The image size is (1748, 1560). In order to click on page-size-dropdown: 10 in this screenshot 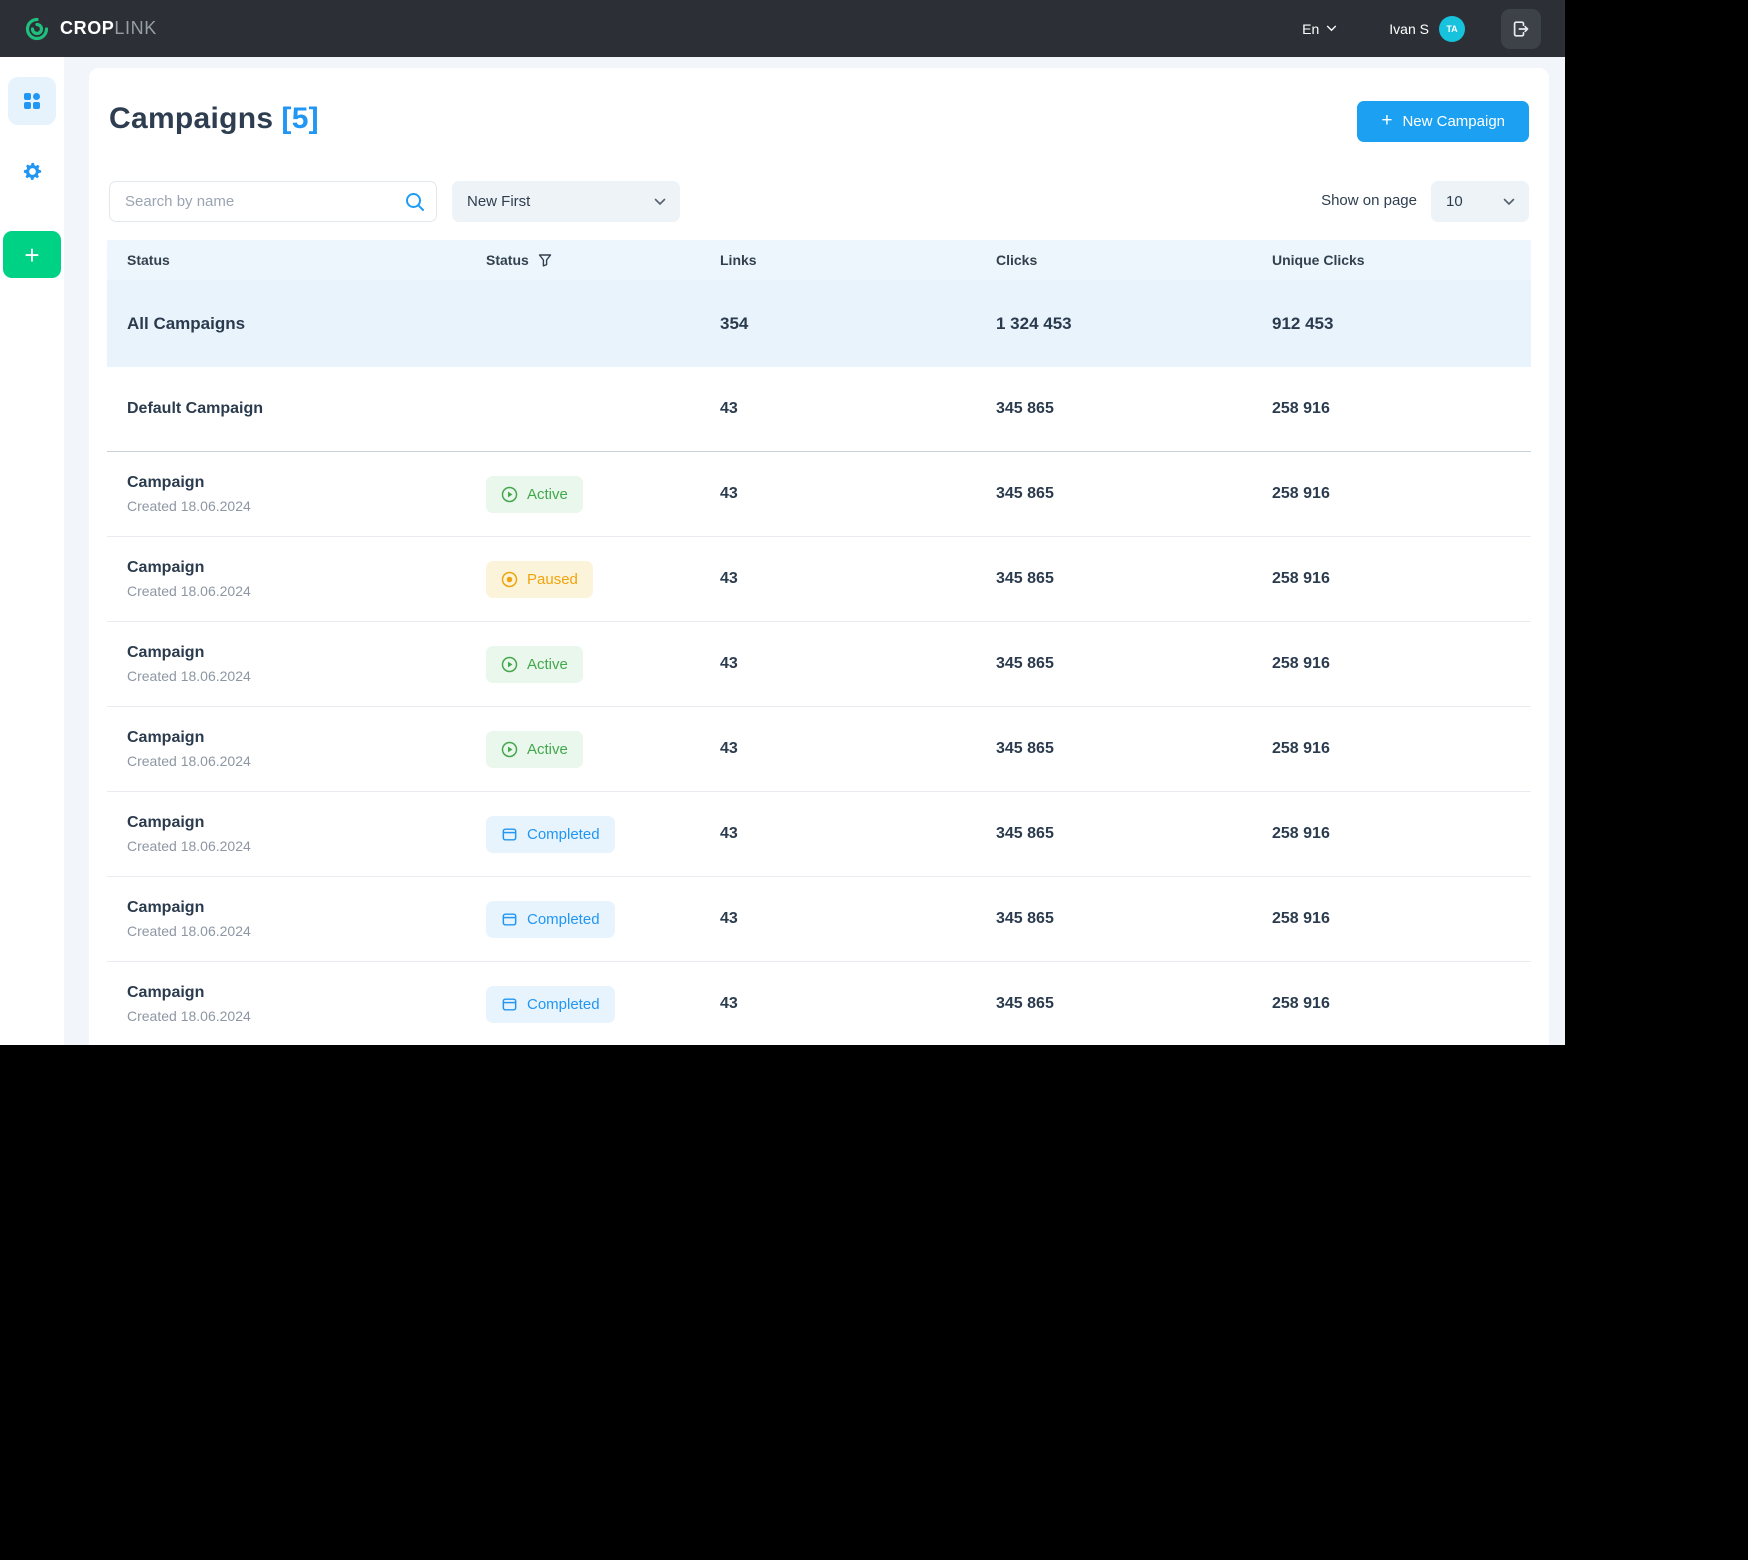, I will do `click(1480, 201)`.